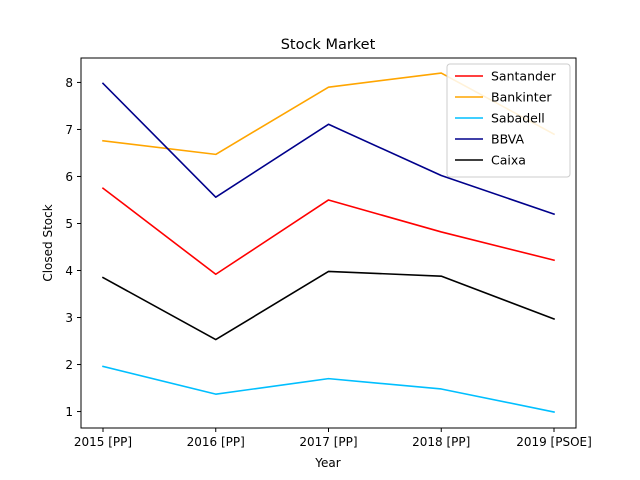 This screenshot has height=480, width=640. Describe the element at coordinates (69, 224) in the screenshot. I see `y-tick-label: 5` at that location.